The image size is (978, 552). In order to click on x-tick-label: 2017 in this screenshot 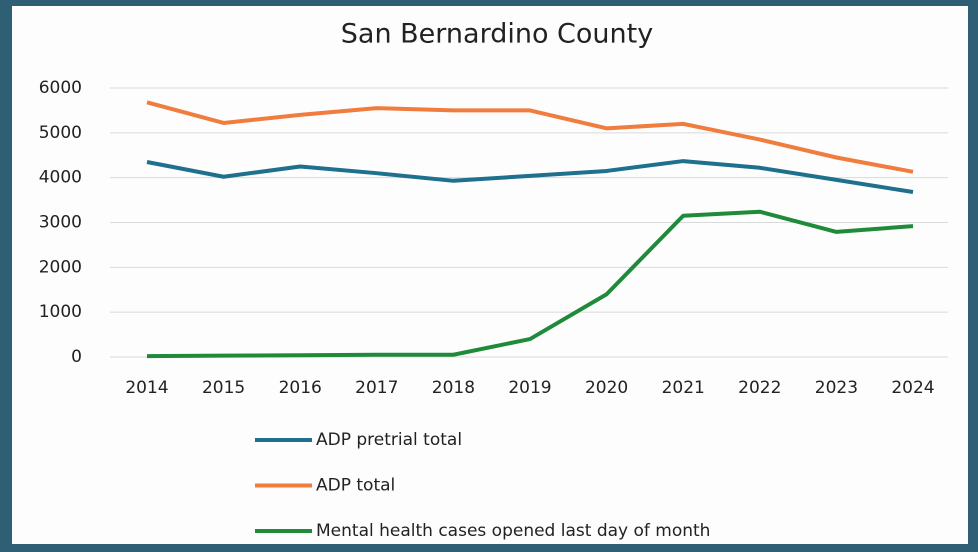, I will do `click(376, 388)`.